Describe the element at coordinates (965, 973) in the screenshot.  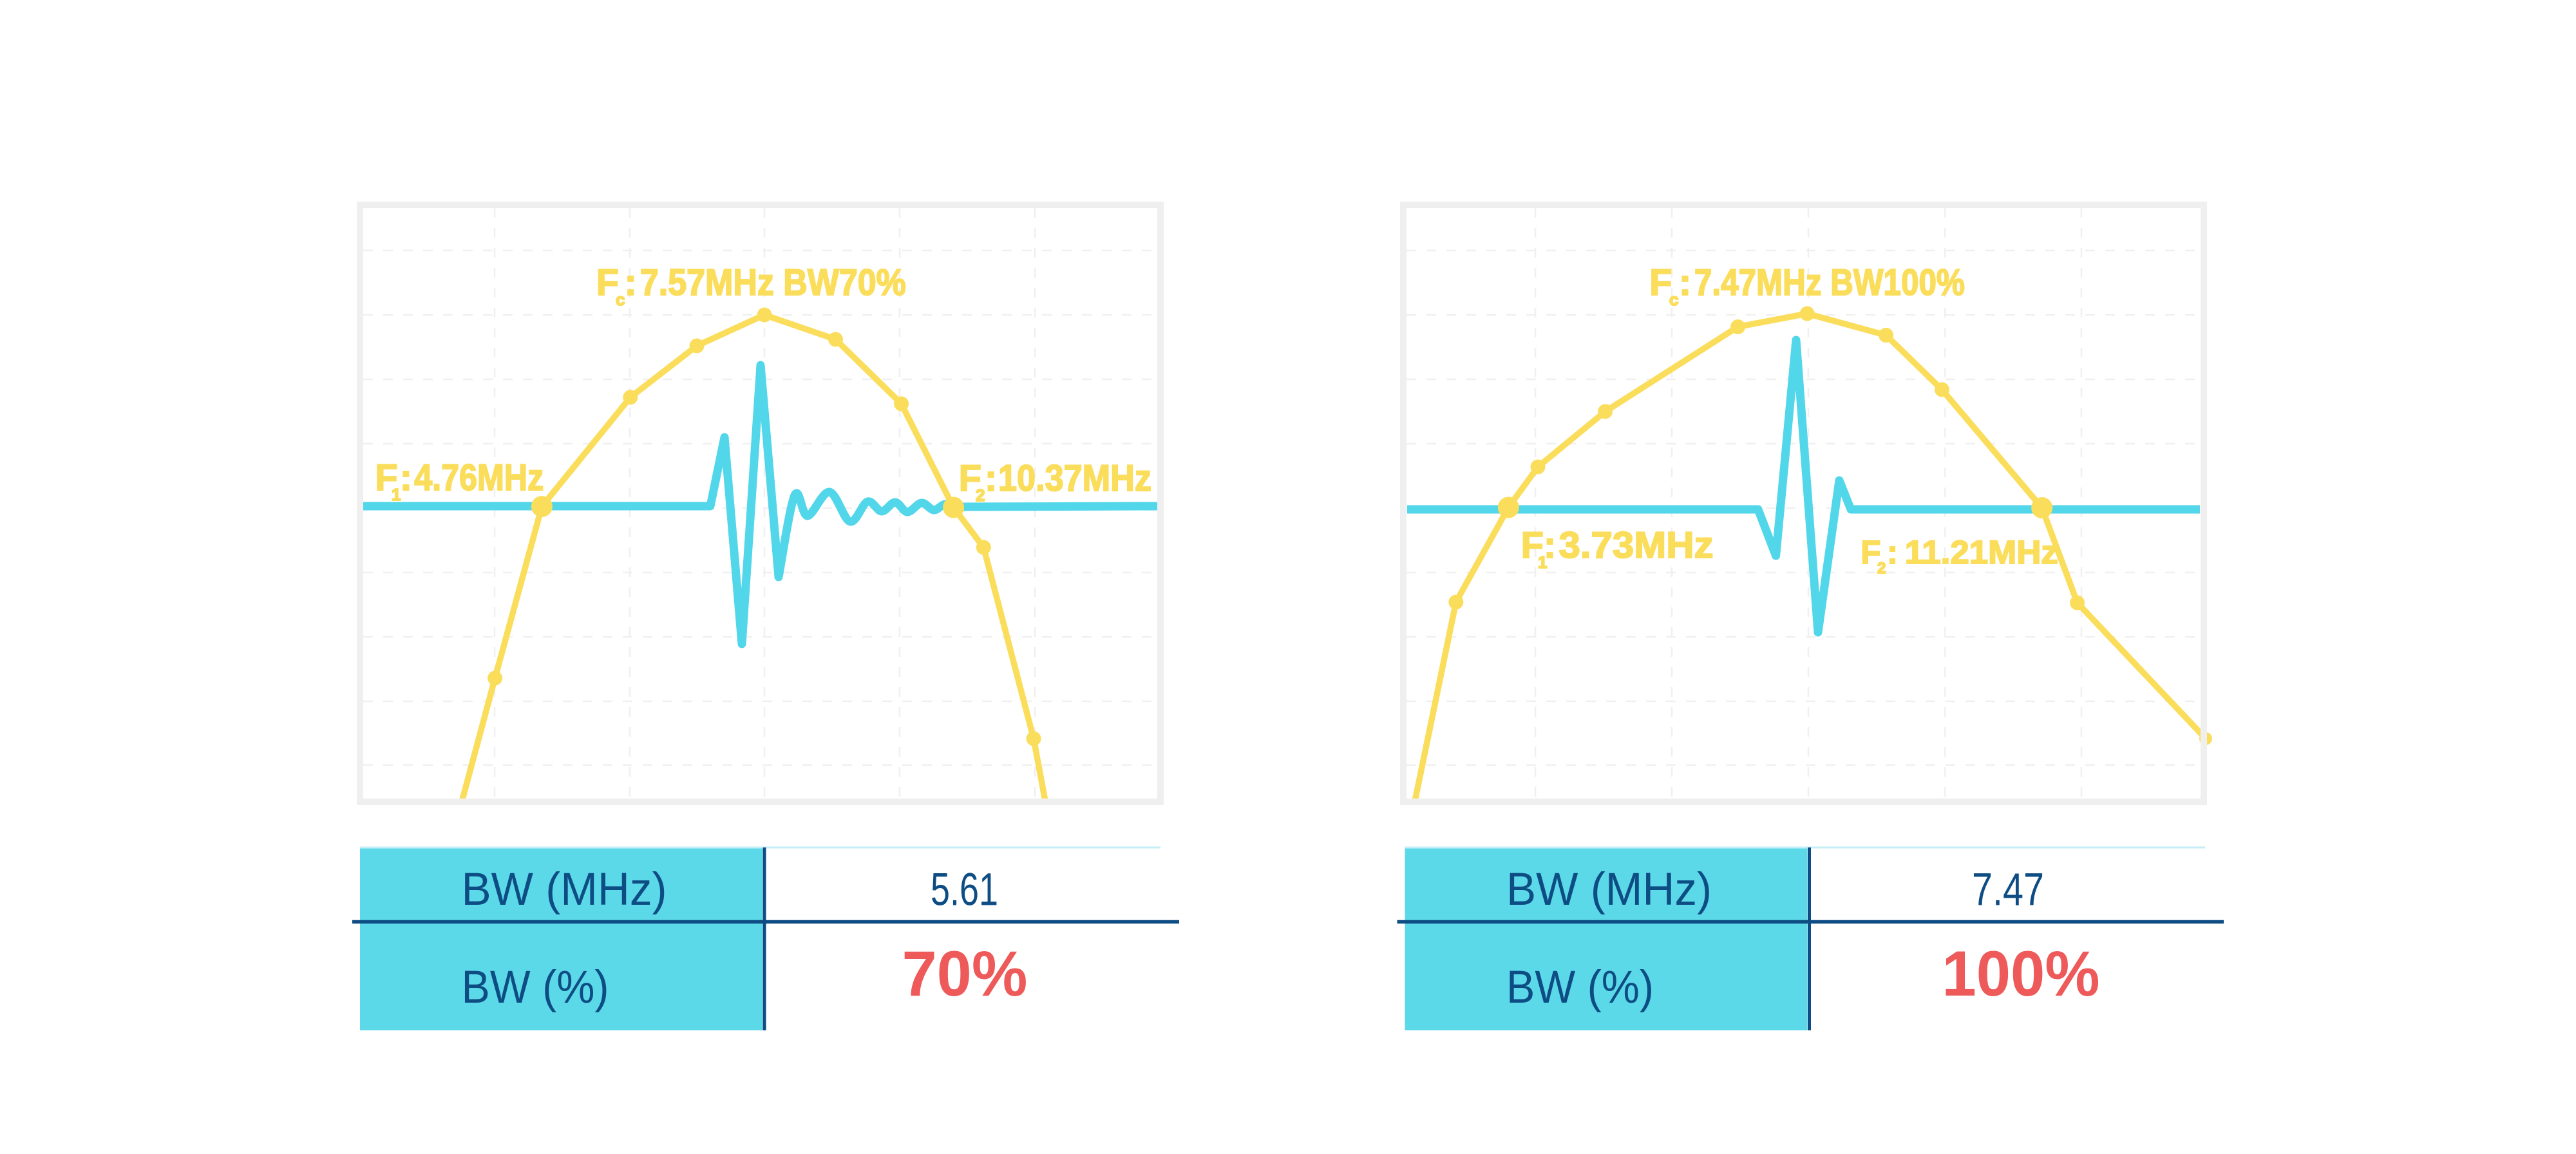
I see `svg-text: 70%` at that location.